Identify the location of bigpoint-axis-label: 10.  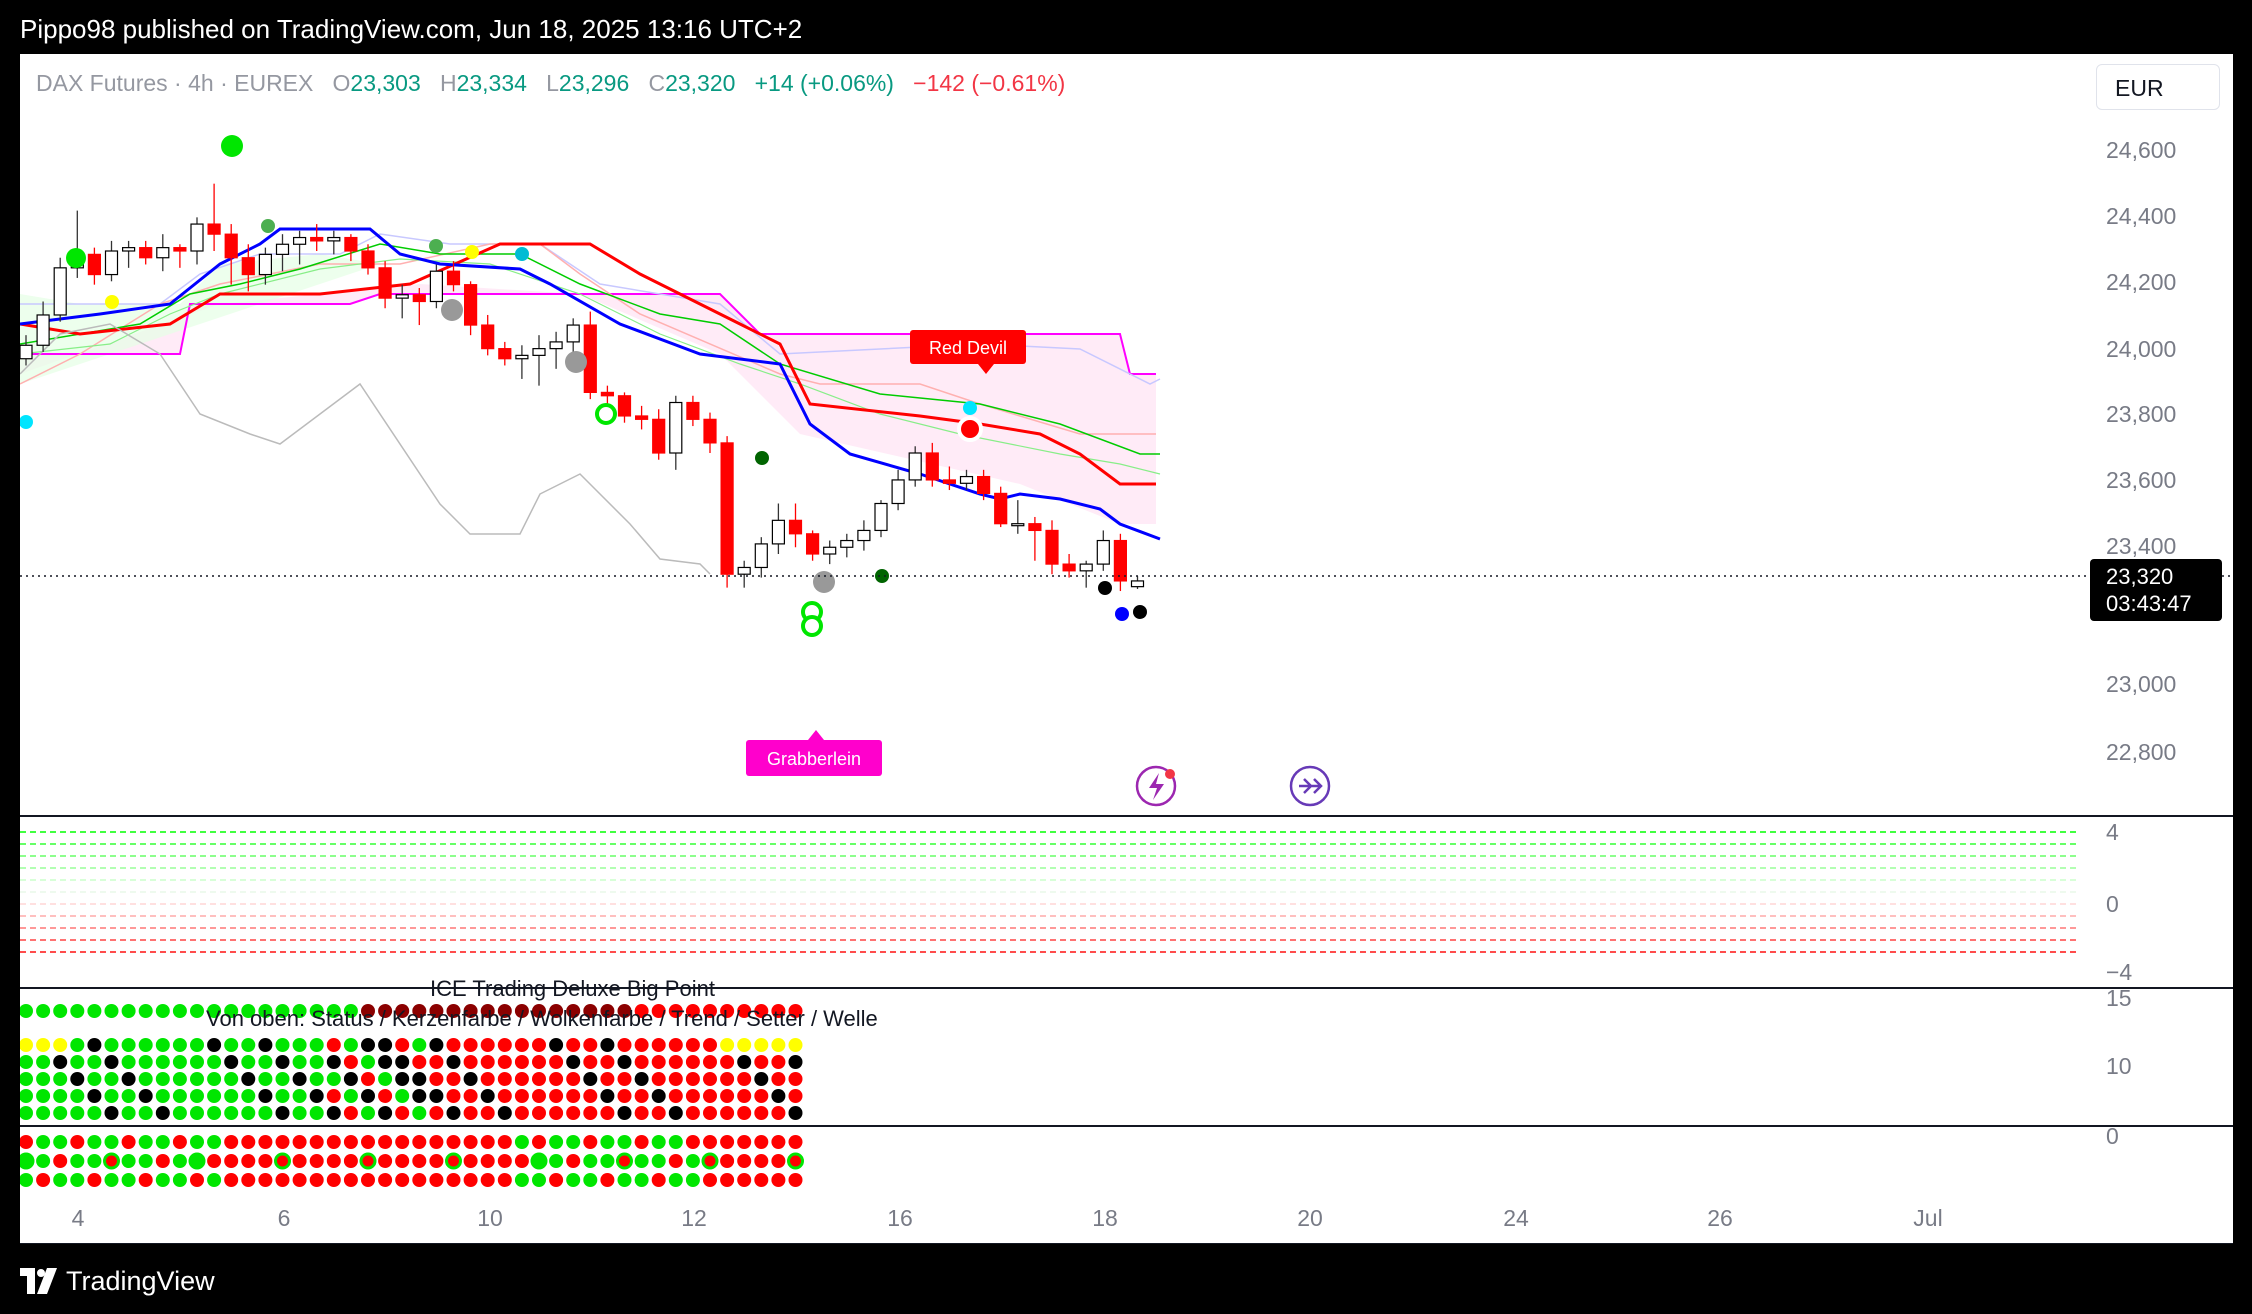
(2119, 1066).